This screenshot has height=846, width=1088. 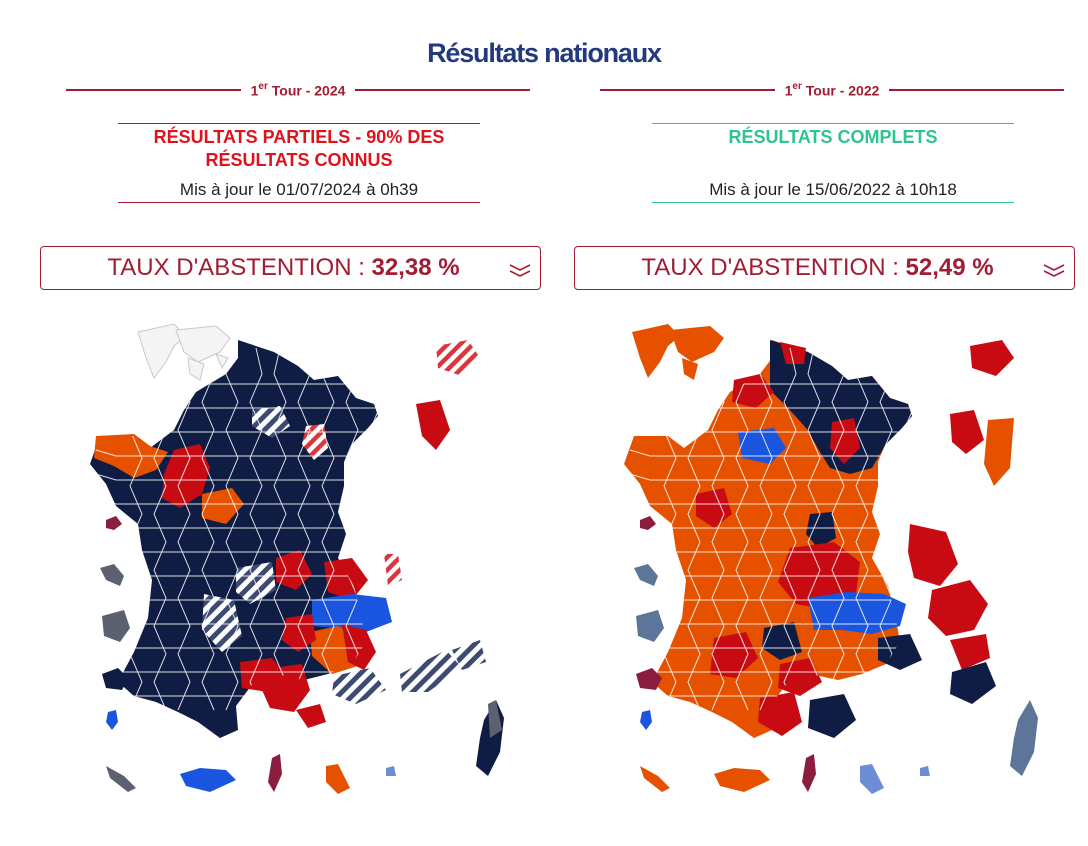 I want to click on region-navy-south, so click(x=782, y=641).